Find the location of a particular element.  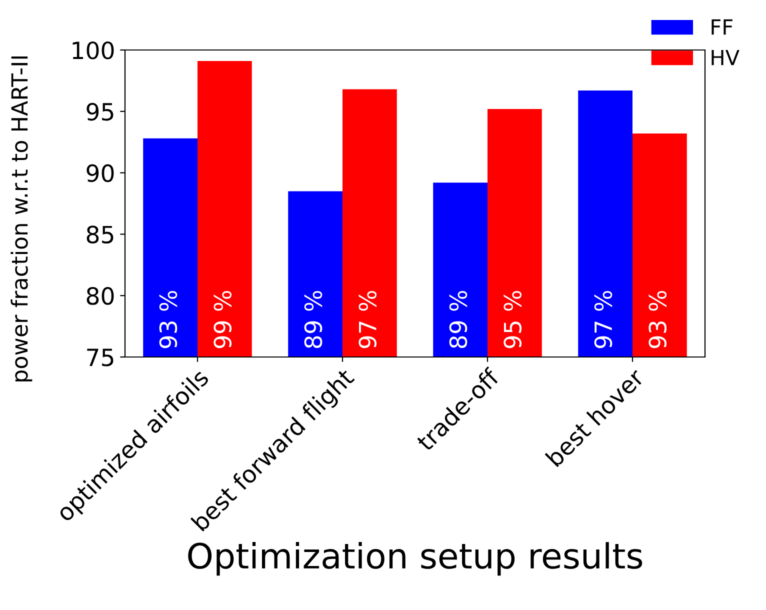

y-tick-label: 85 is located at coordinates (100, 235).